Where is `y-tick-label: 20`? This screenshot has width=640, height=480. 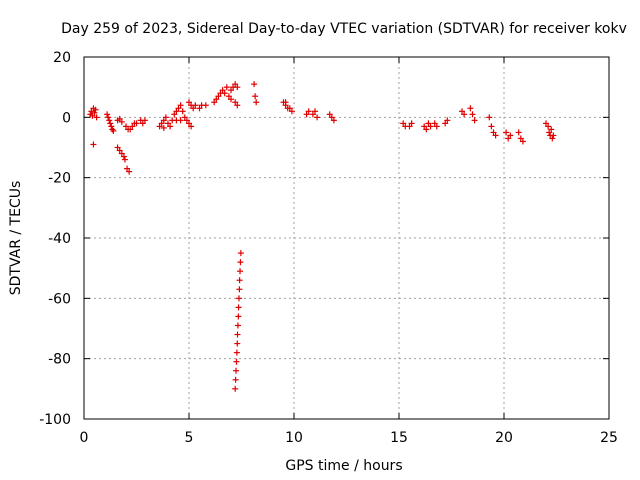
y-tick-label: 20 is located at coordinates (62, 58).